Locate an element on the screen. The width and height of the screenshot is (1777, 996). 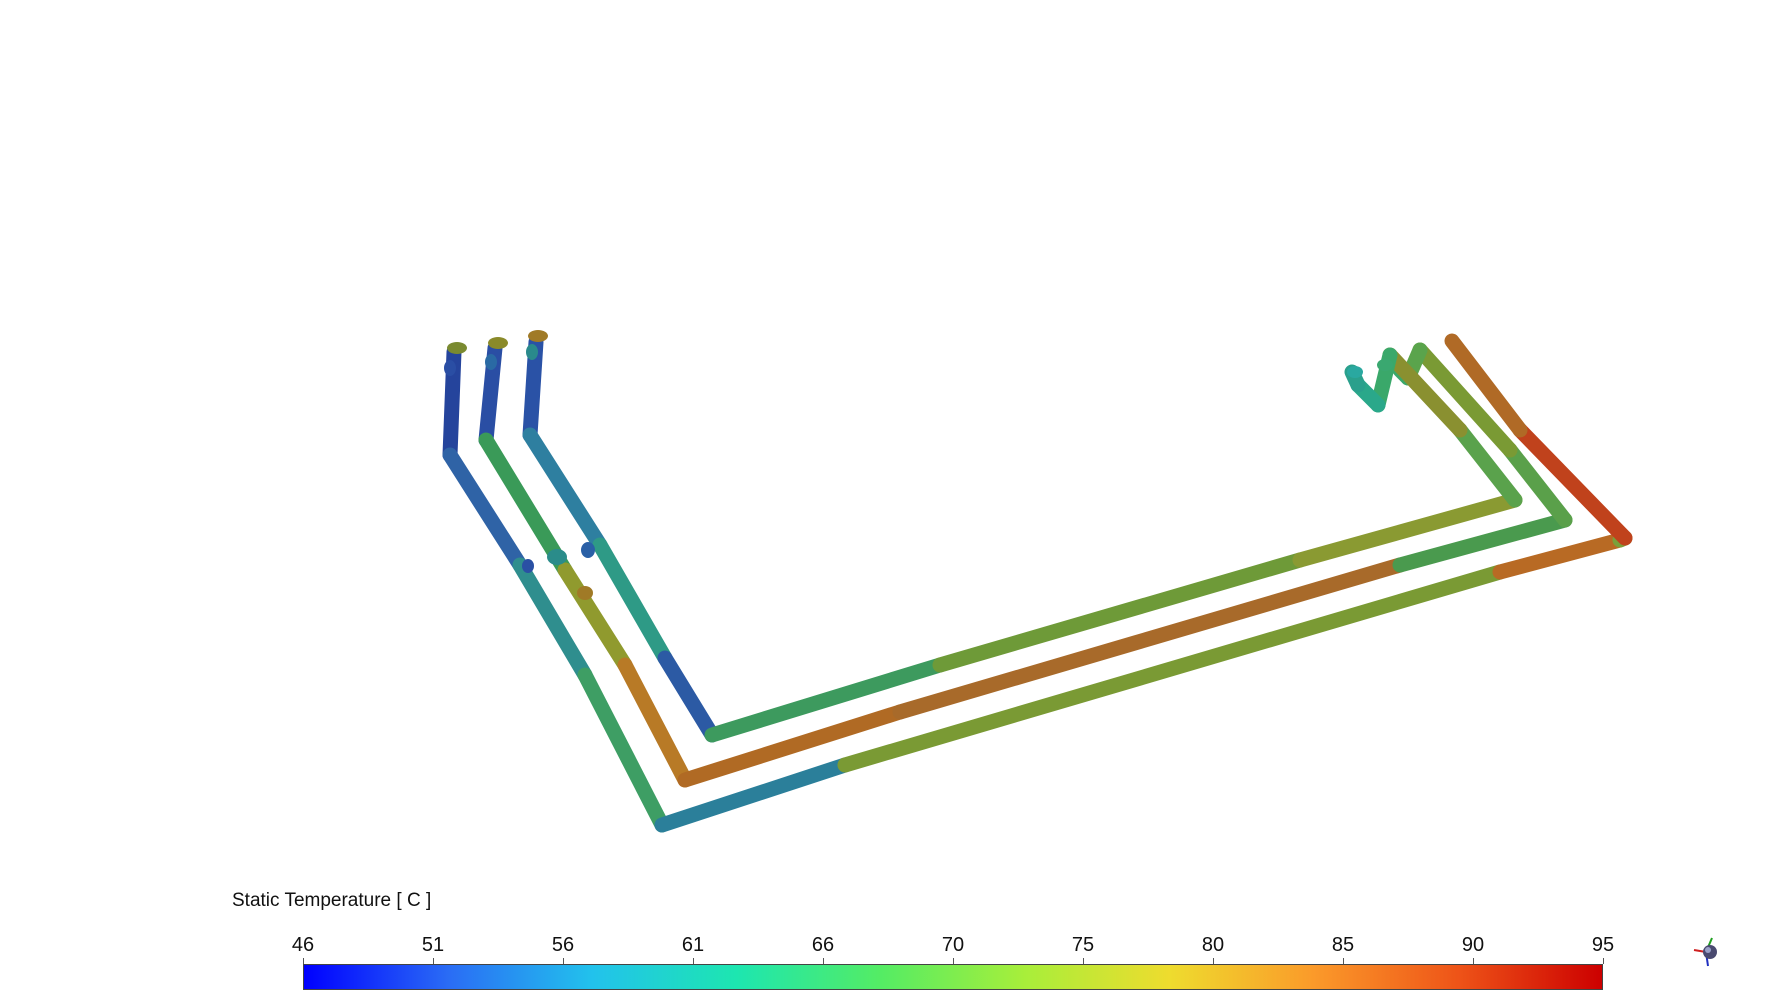
axis-triad-icon is located at coordinates (1708, 952).